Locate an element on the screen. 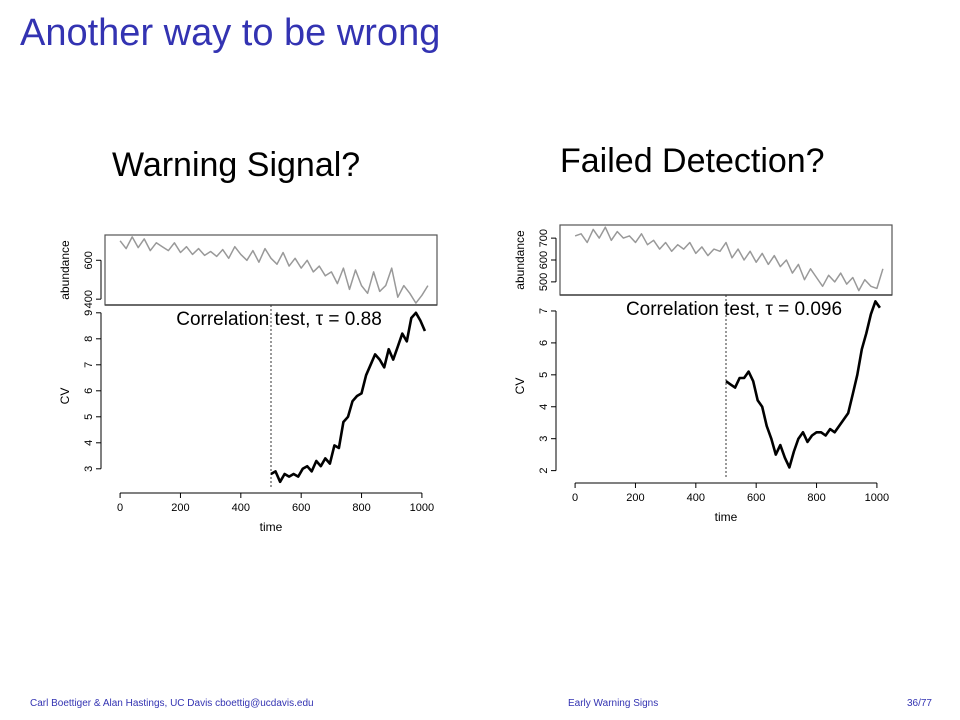 The width and height of the screenshot is (960, 720). footer-page-number: 36/77 is located at coordinates (919, 703).